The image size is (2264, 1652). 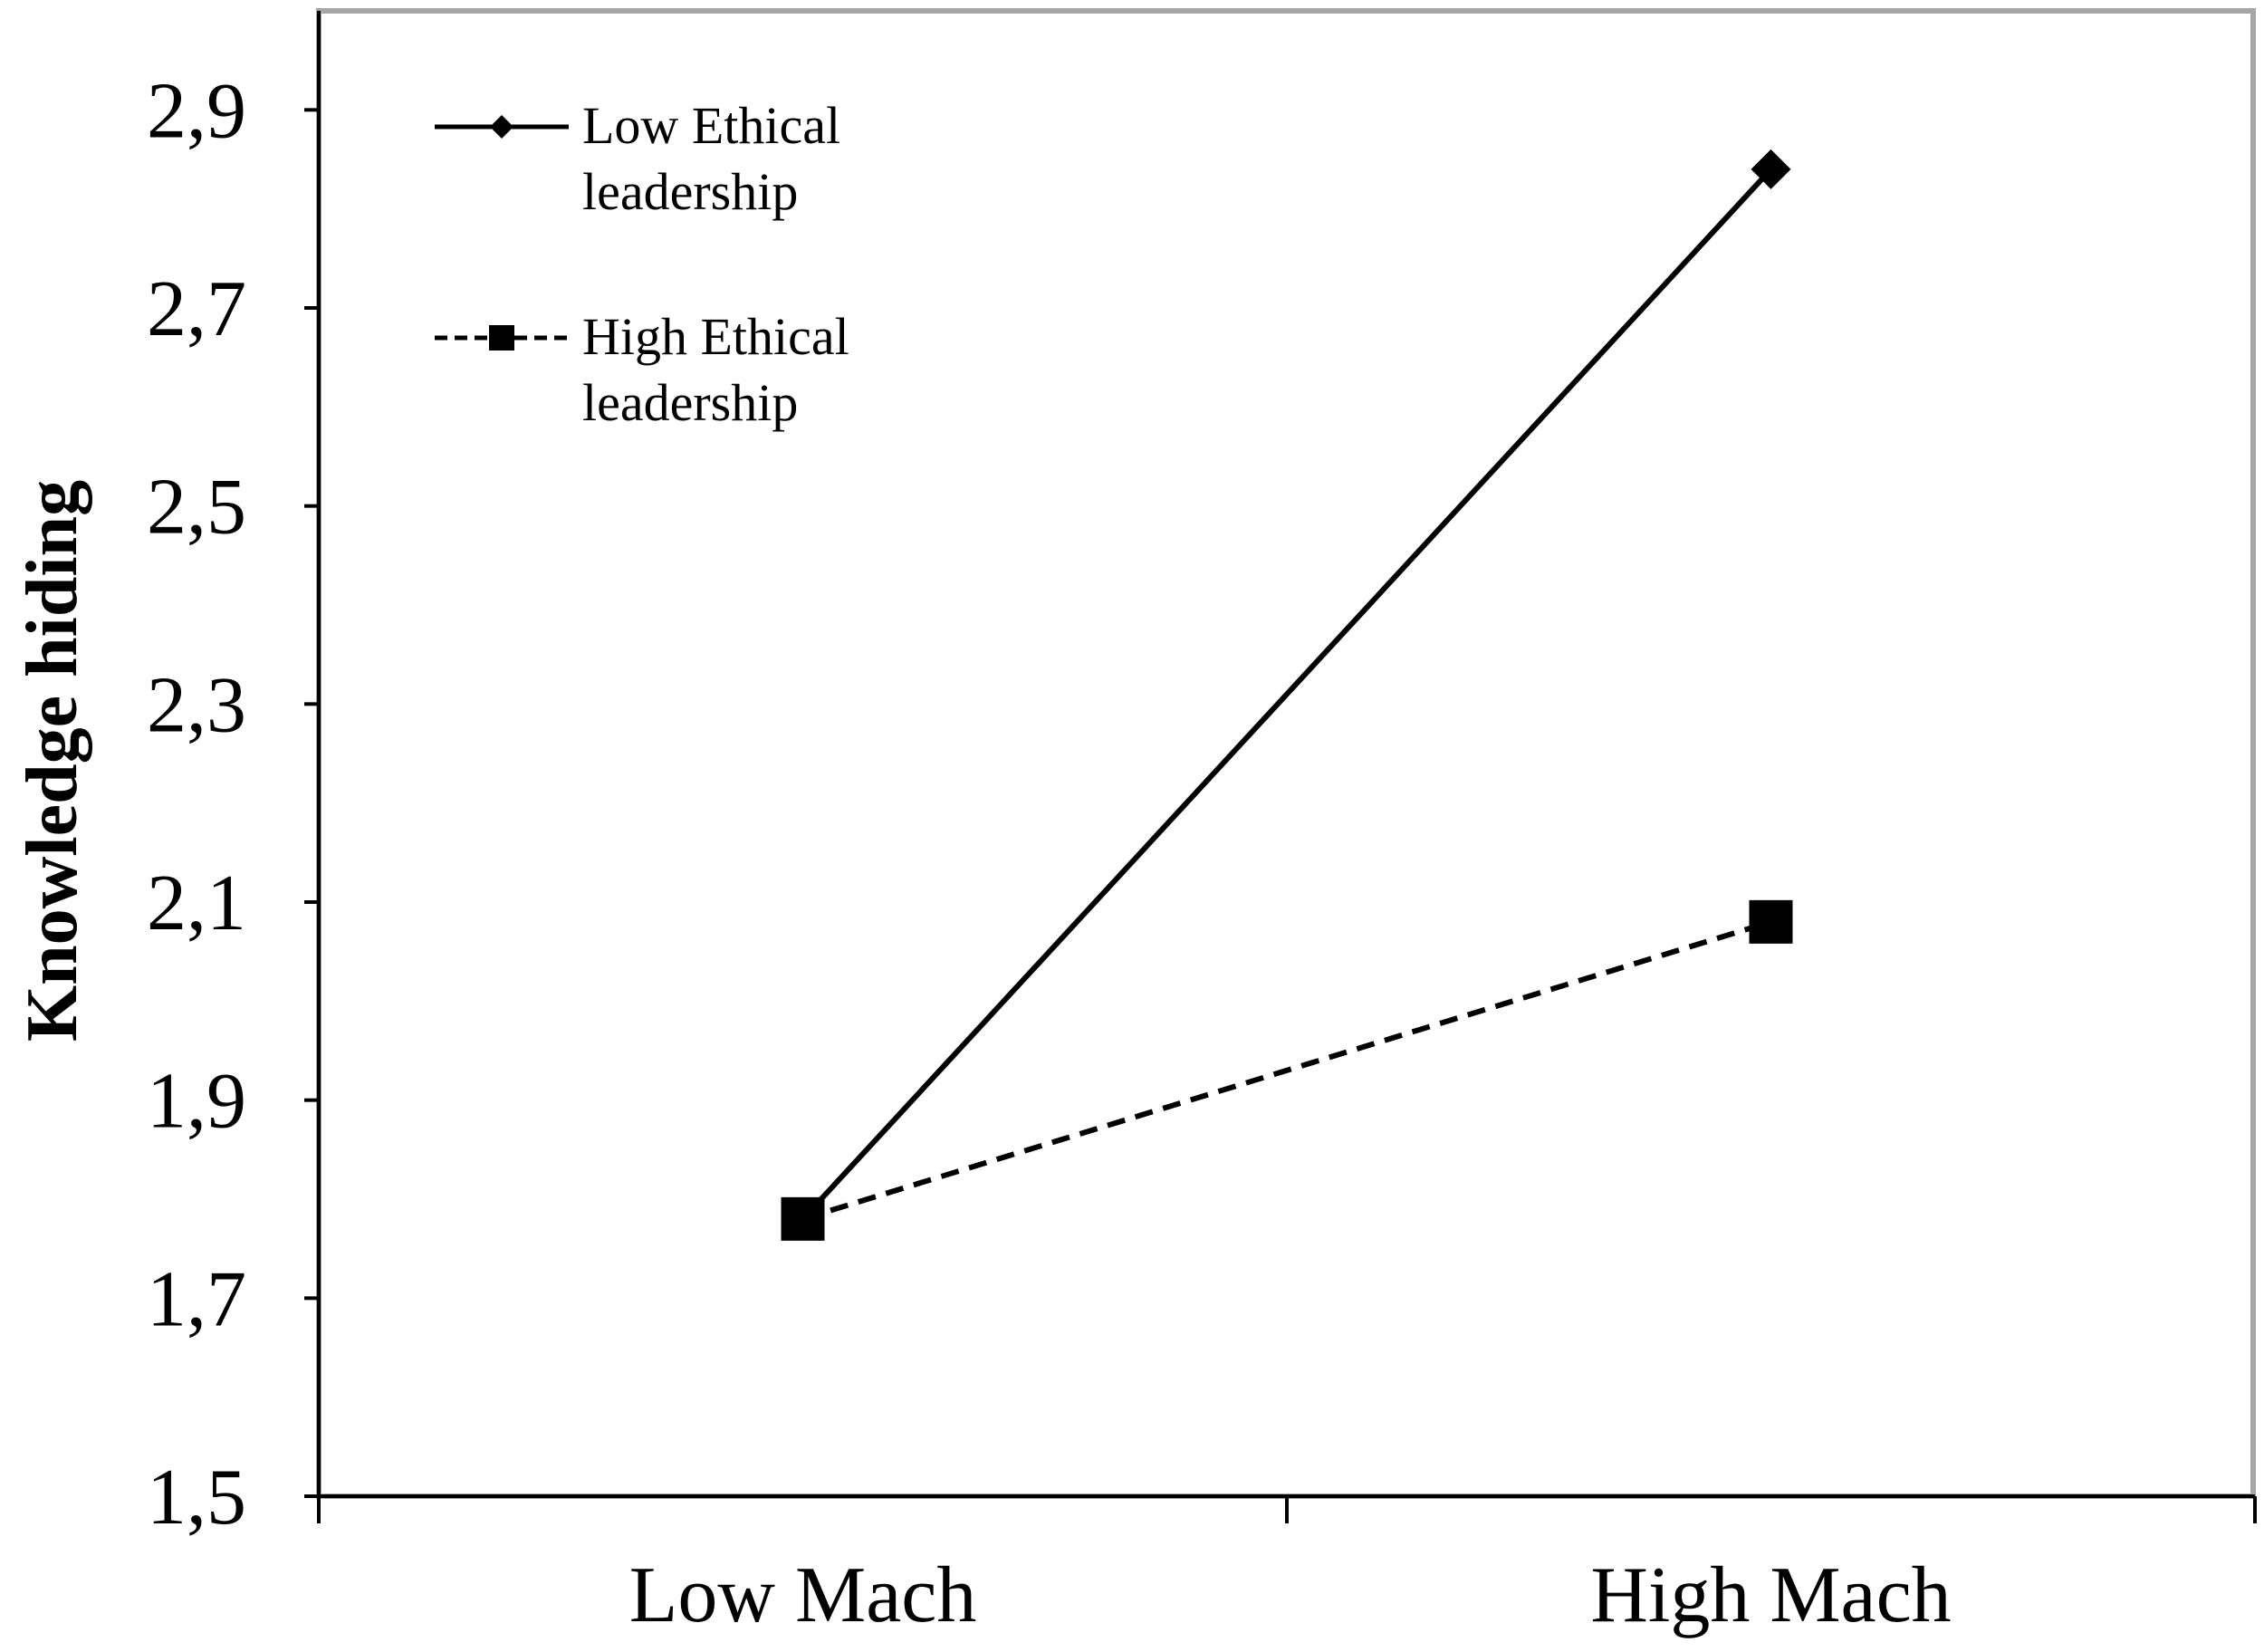 I want to click on legend-label-1: leadership, so click(x=690, y=402).